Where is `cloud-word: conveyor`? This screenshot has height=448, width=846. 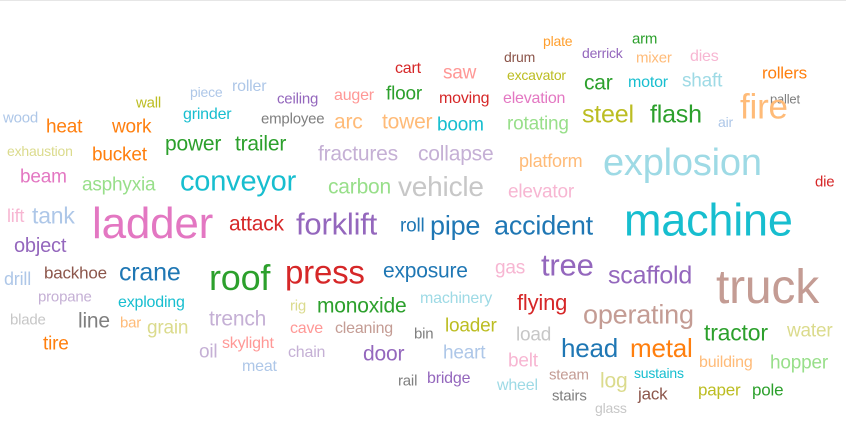 cloud-word: conveyor is located at coordinates (238, 181).